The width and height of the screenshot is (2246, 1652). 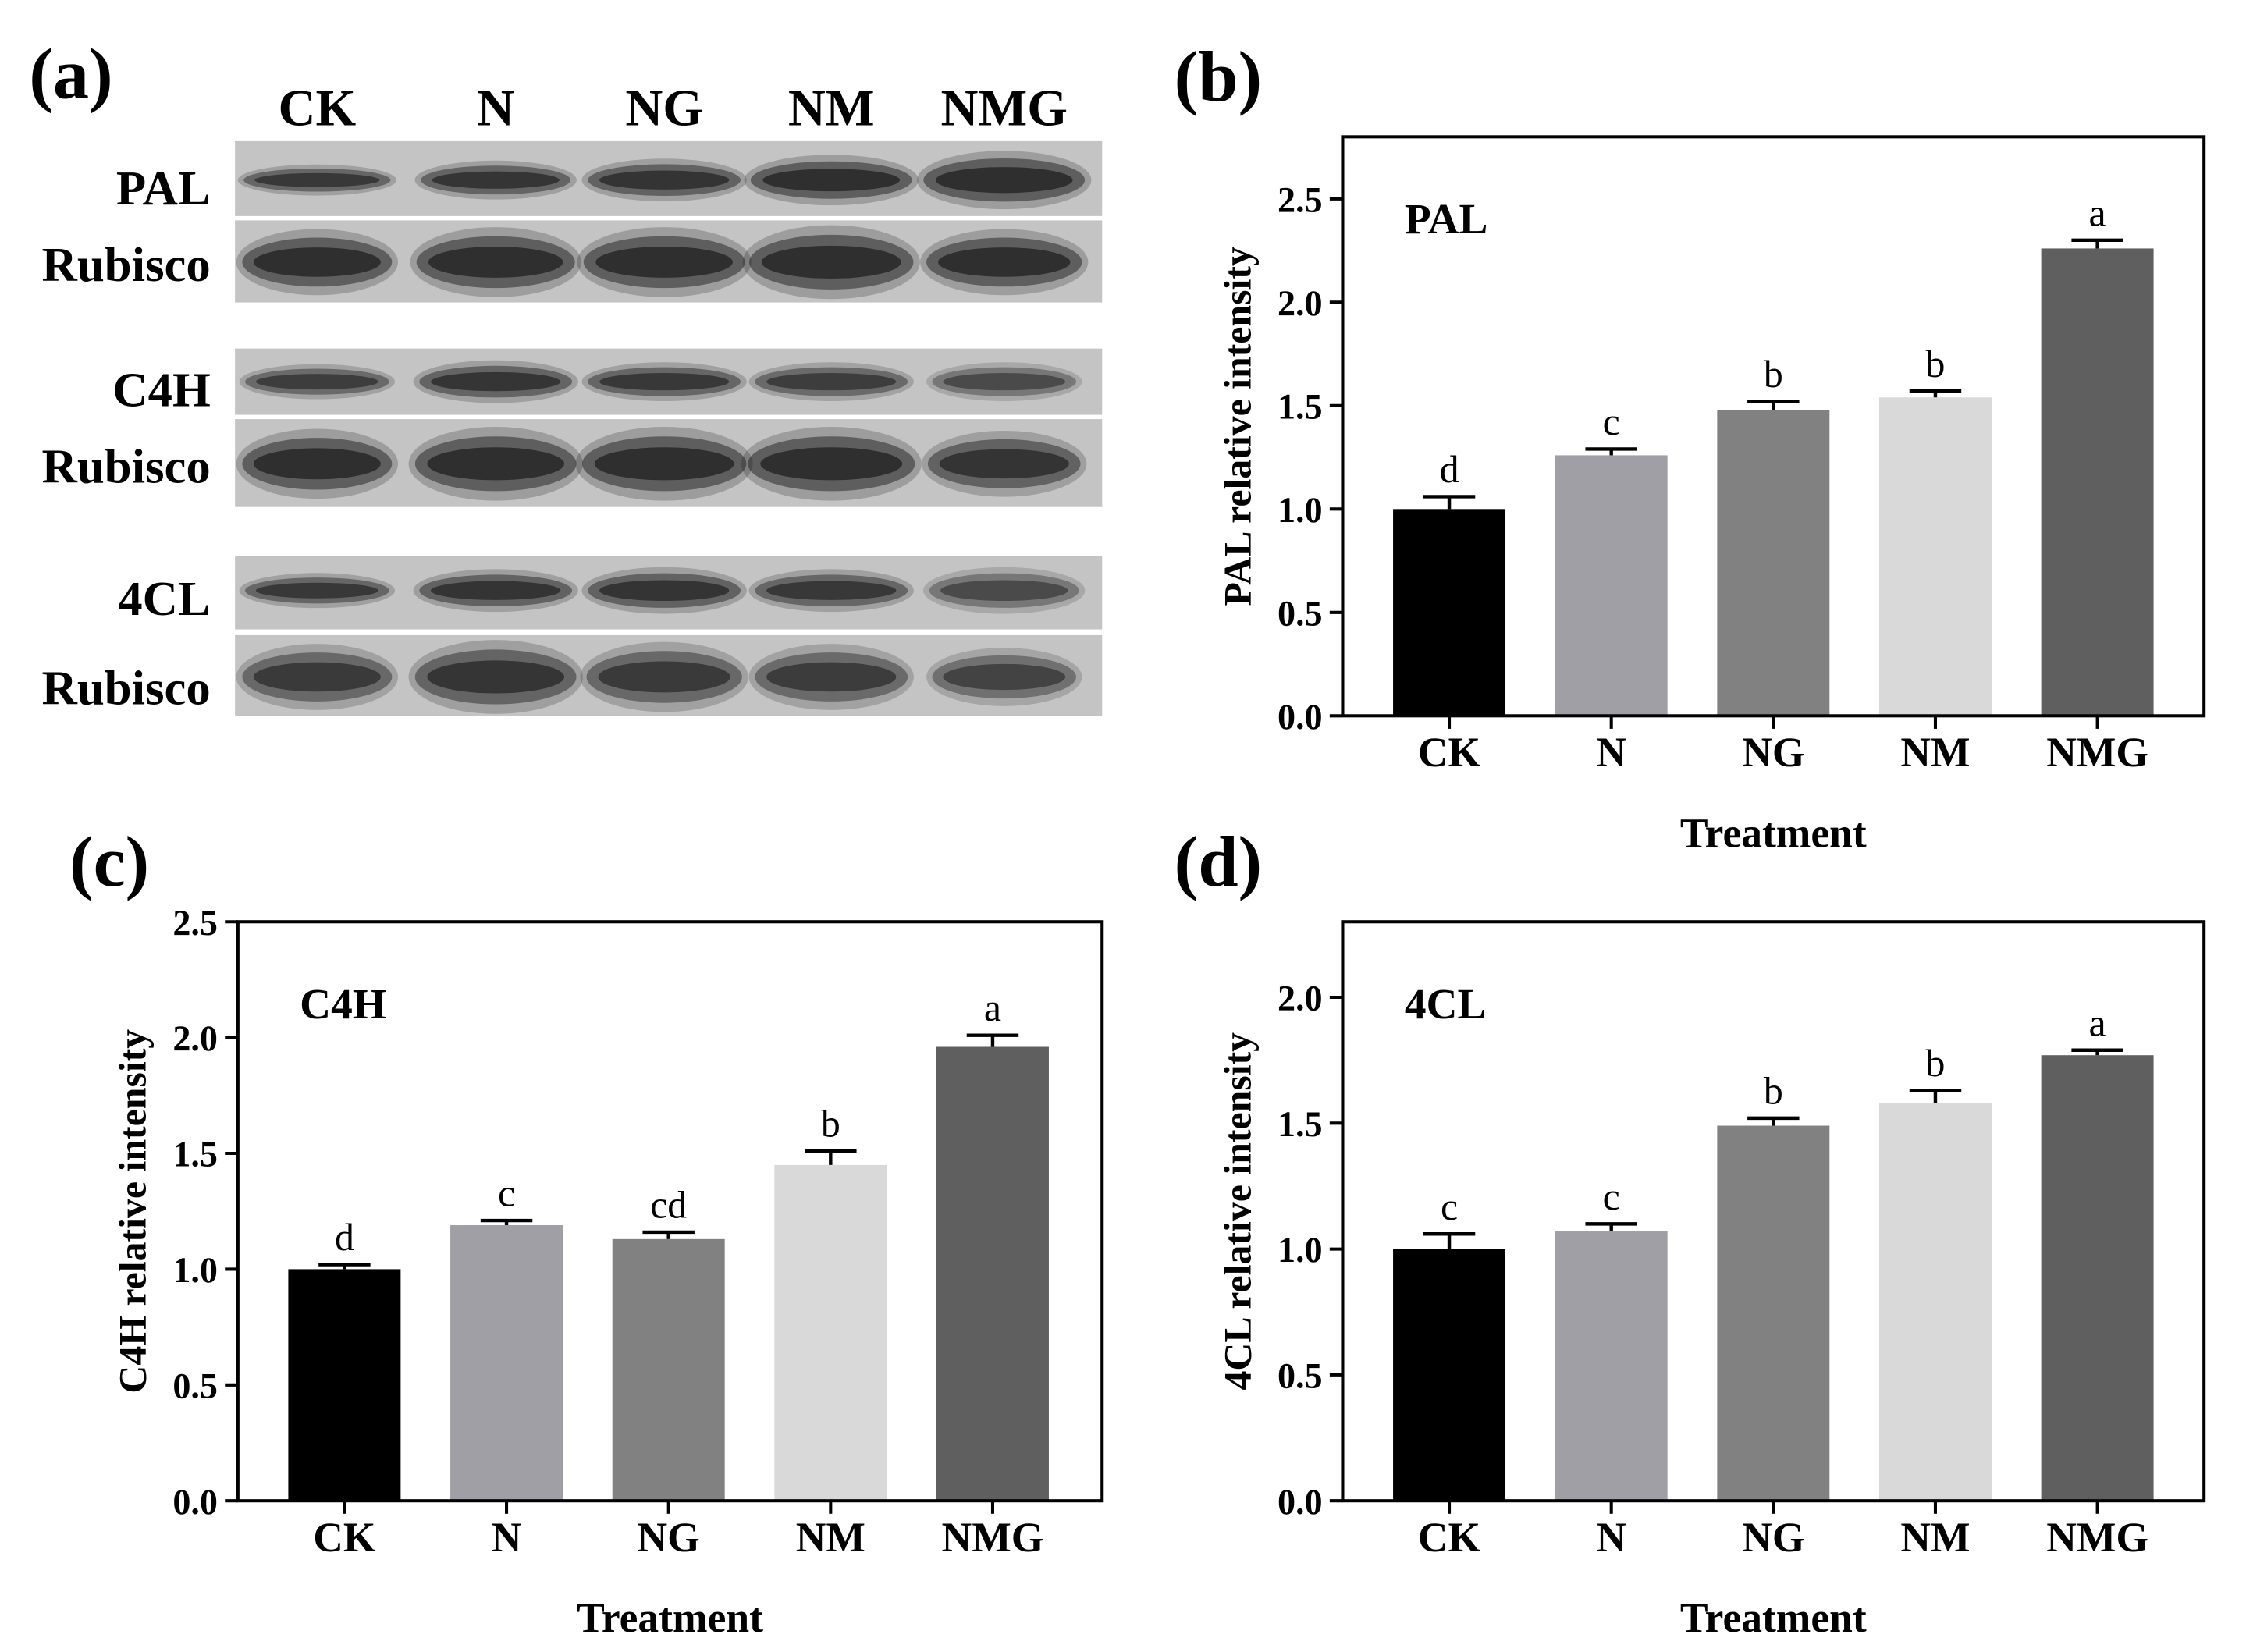 I want to click on bar-ck, so click(x=344, y=1385).